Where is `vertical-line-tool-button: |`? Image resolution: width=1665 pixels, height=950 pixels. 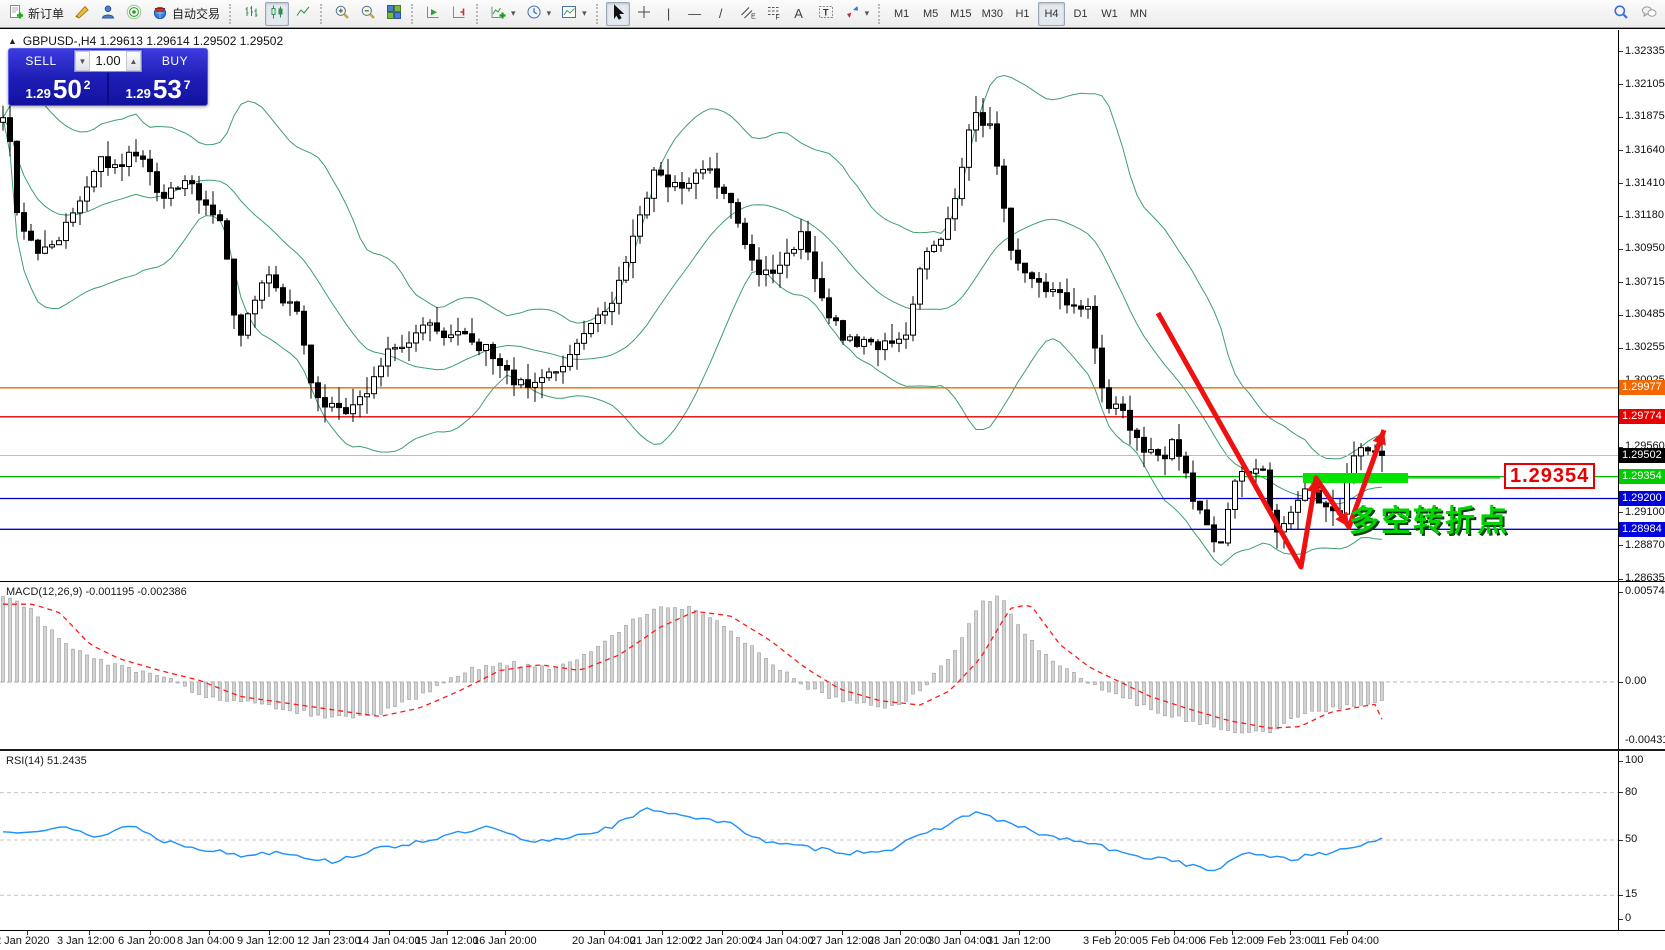 vertical-line-tool-button: | is located at coordinates (670, 14).